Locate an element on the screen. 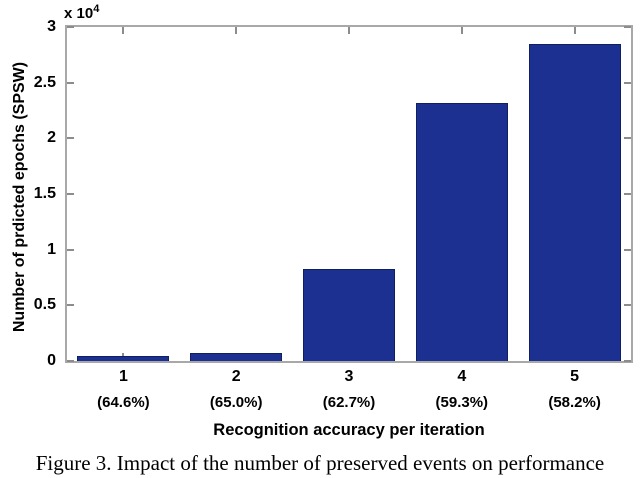  x-tick-accuracy-label: (62.7%) is located at coordinates (349, 402).